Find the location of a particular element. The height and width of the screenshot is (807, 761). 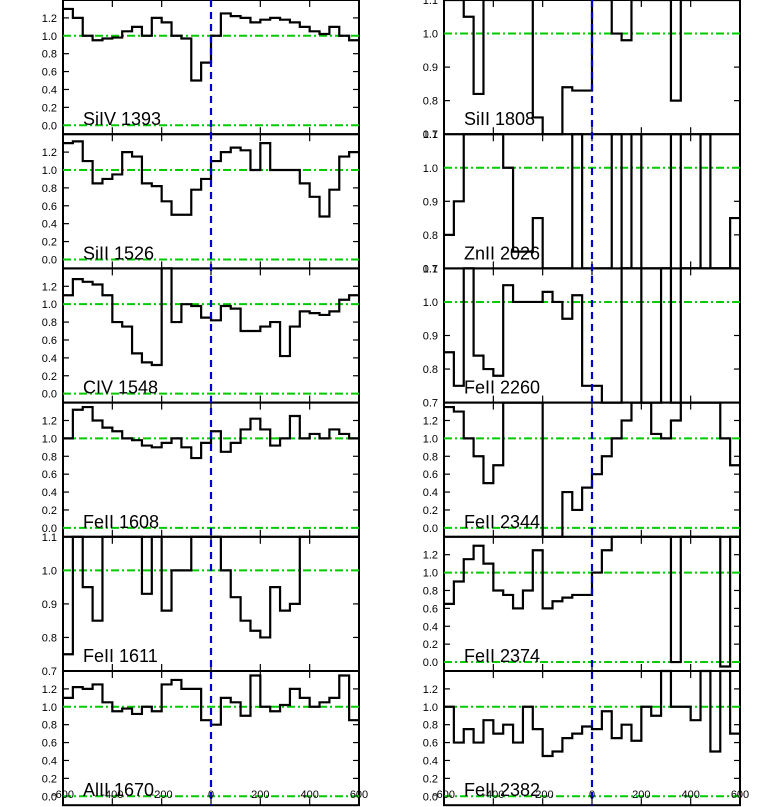

panel-siiv-1393-ytick-label: 0.4 is located at coordinates (49, 90).